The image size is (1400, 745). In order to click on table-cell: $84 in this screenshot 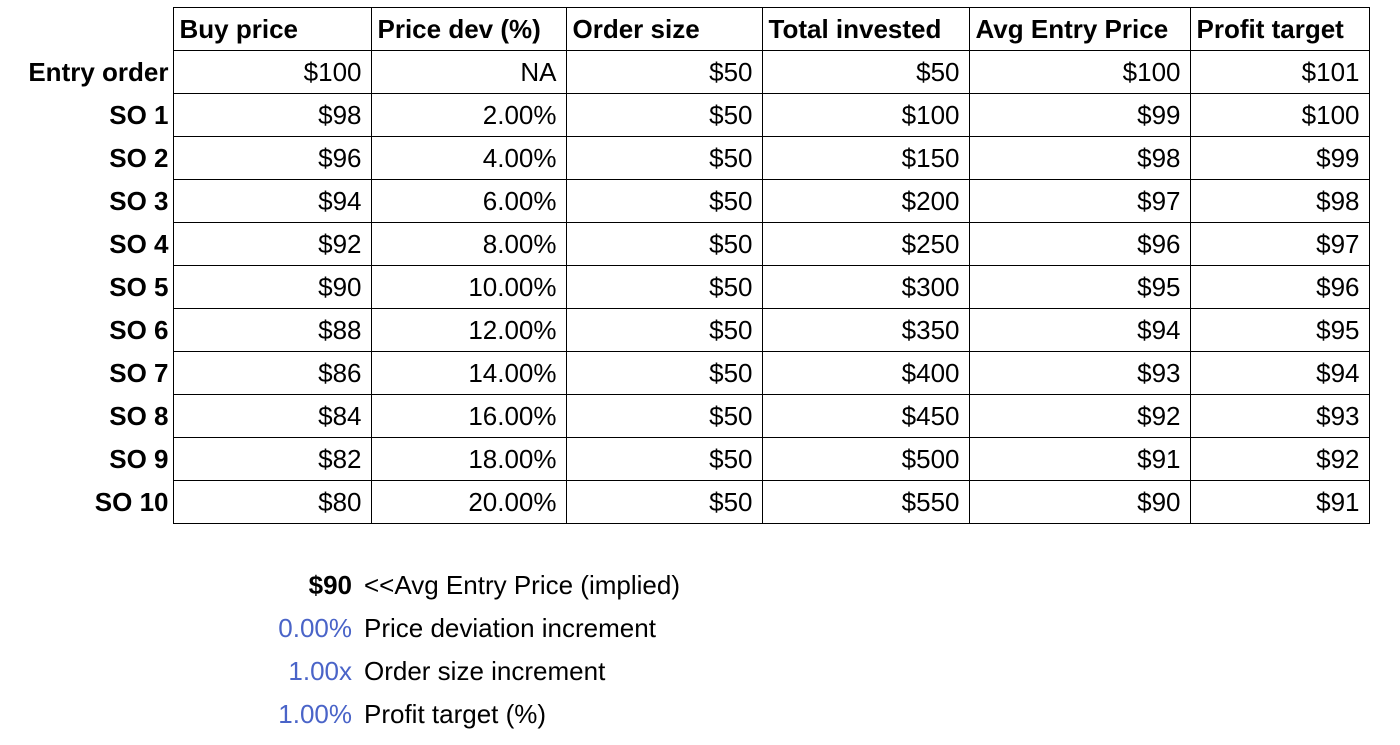, I will do `click(272, 416)`.